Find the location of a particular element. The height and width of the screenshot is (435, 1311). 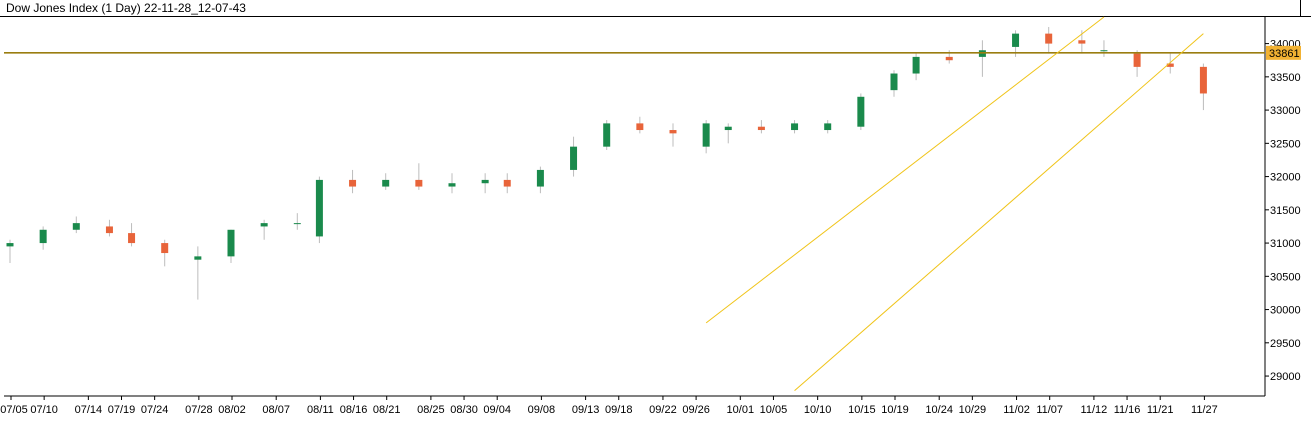

y-tick-label: 29000 is located at coordinates (1285, 377).